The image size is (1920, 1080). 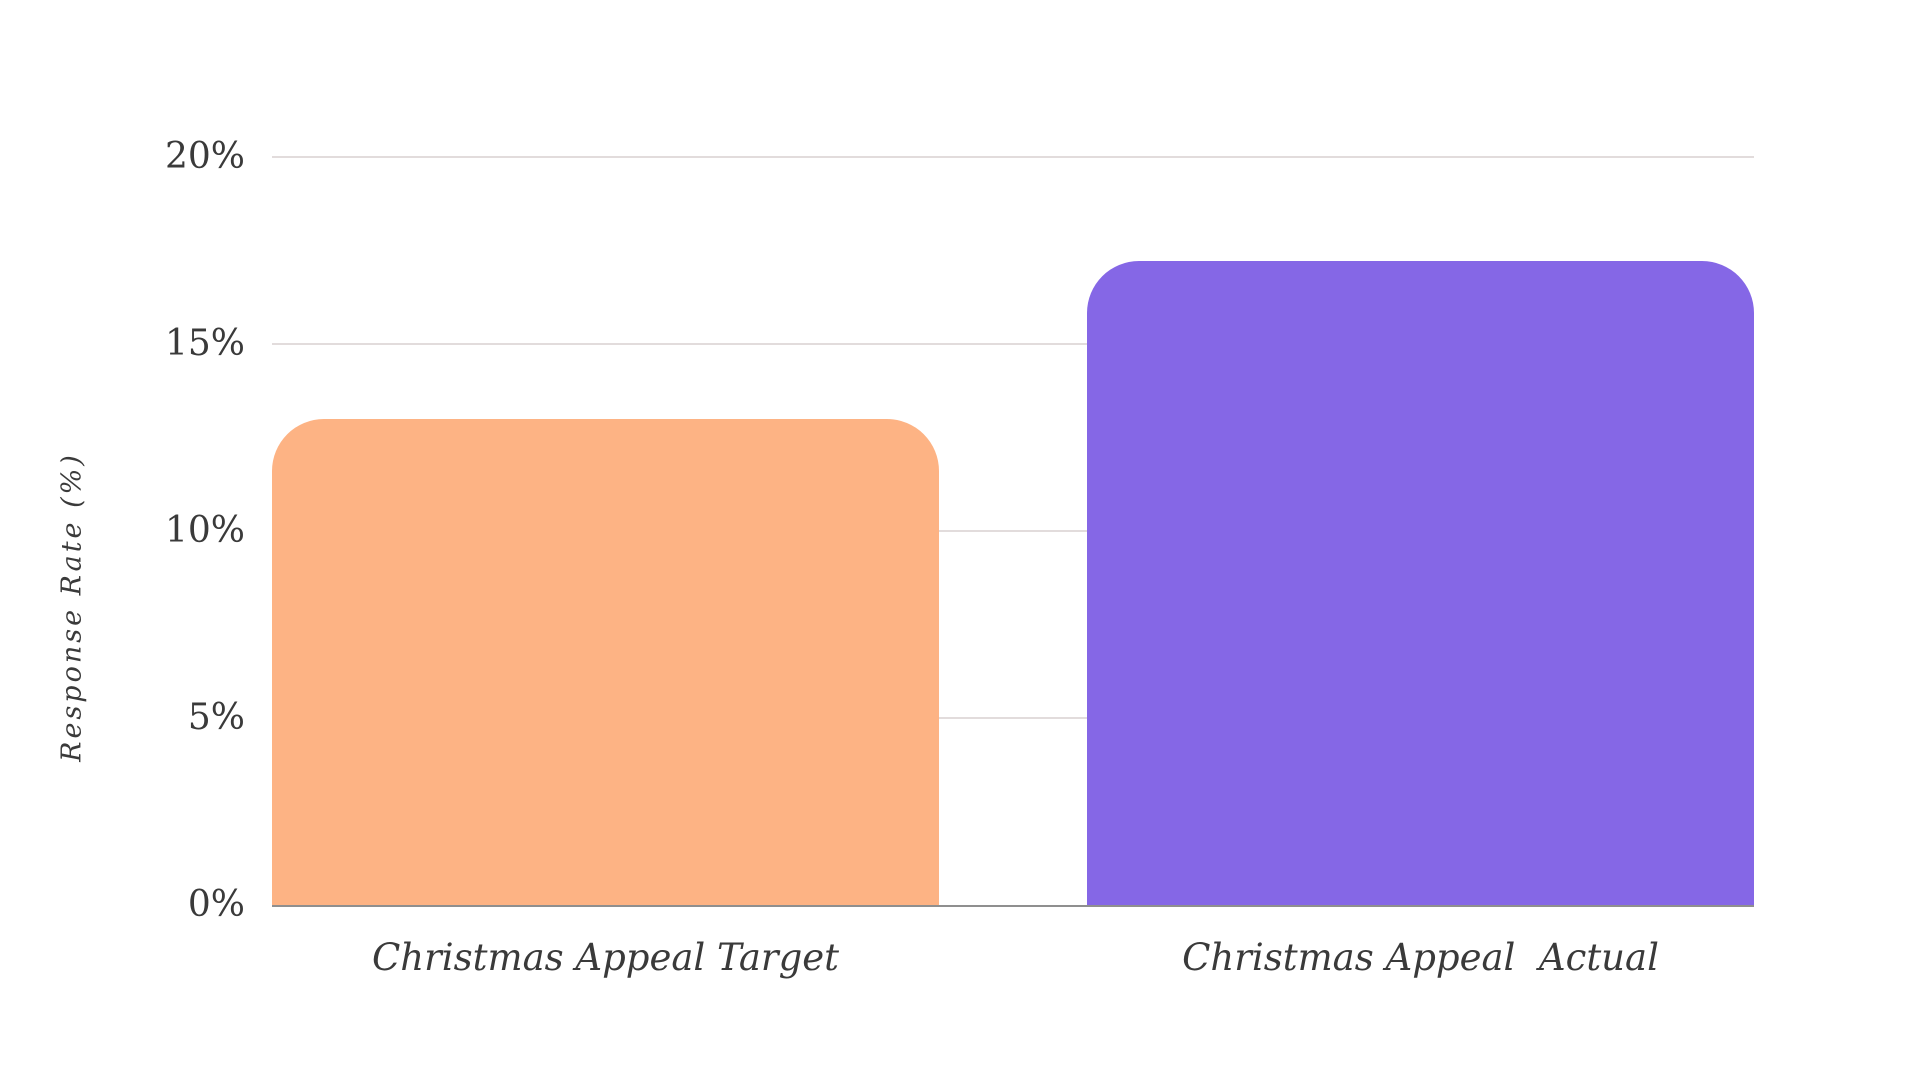 What do you see at coordinates (1013, 906) in the screenshot?
I see `x-axis-baseline` at bounding box center [1013, 906].